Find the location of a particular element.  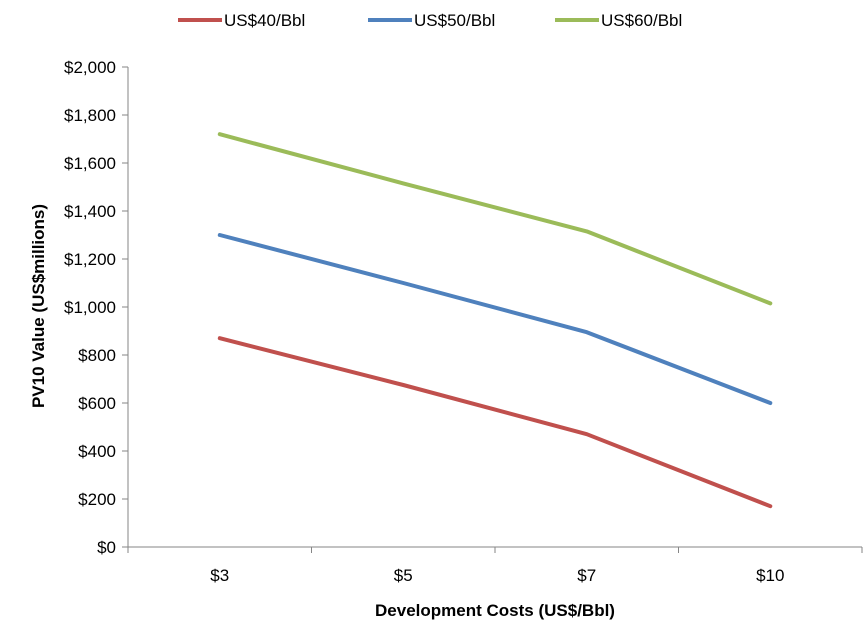

y-tick-label: $2,000 is located at coordinates (90, 67).